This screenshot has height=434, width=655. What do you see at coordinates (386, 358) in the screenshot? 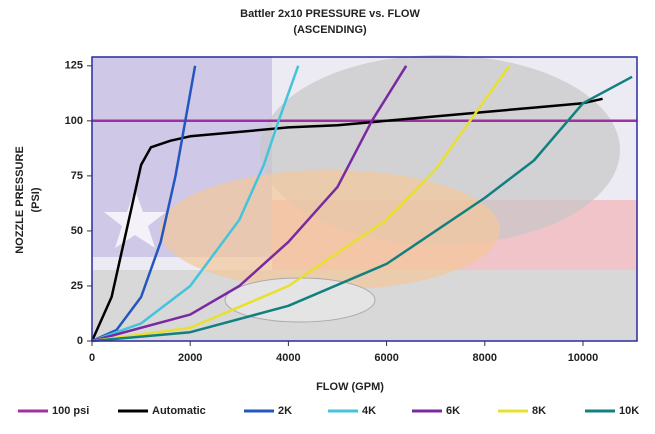
I see `x-tick-label: 6000` at bounding box center [386, 358].